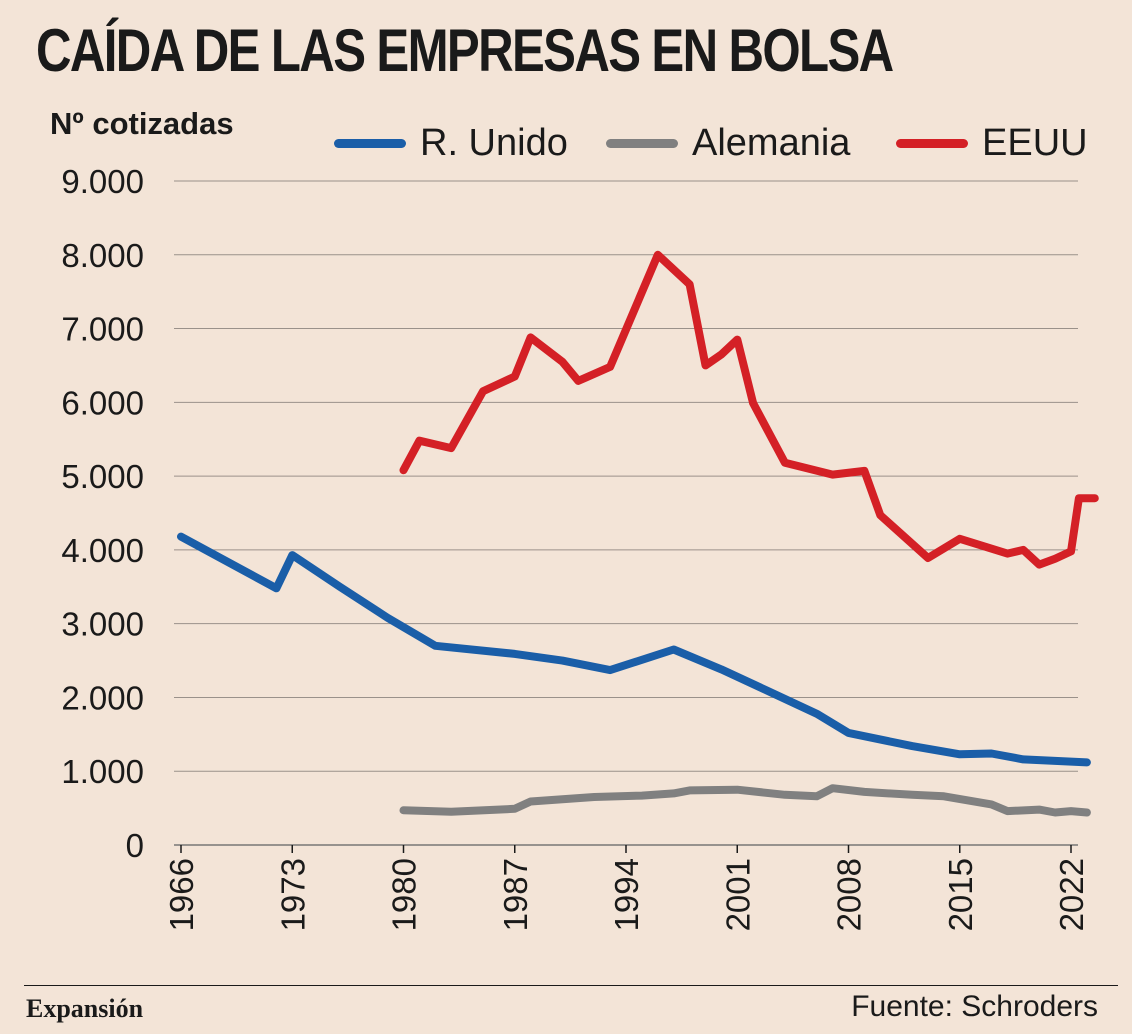  Describe the element at coordinates (771, 143) in the screenshot. I see `legend-label-alemania: Alemania` at that location.